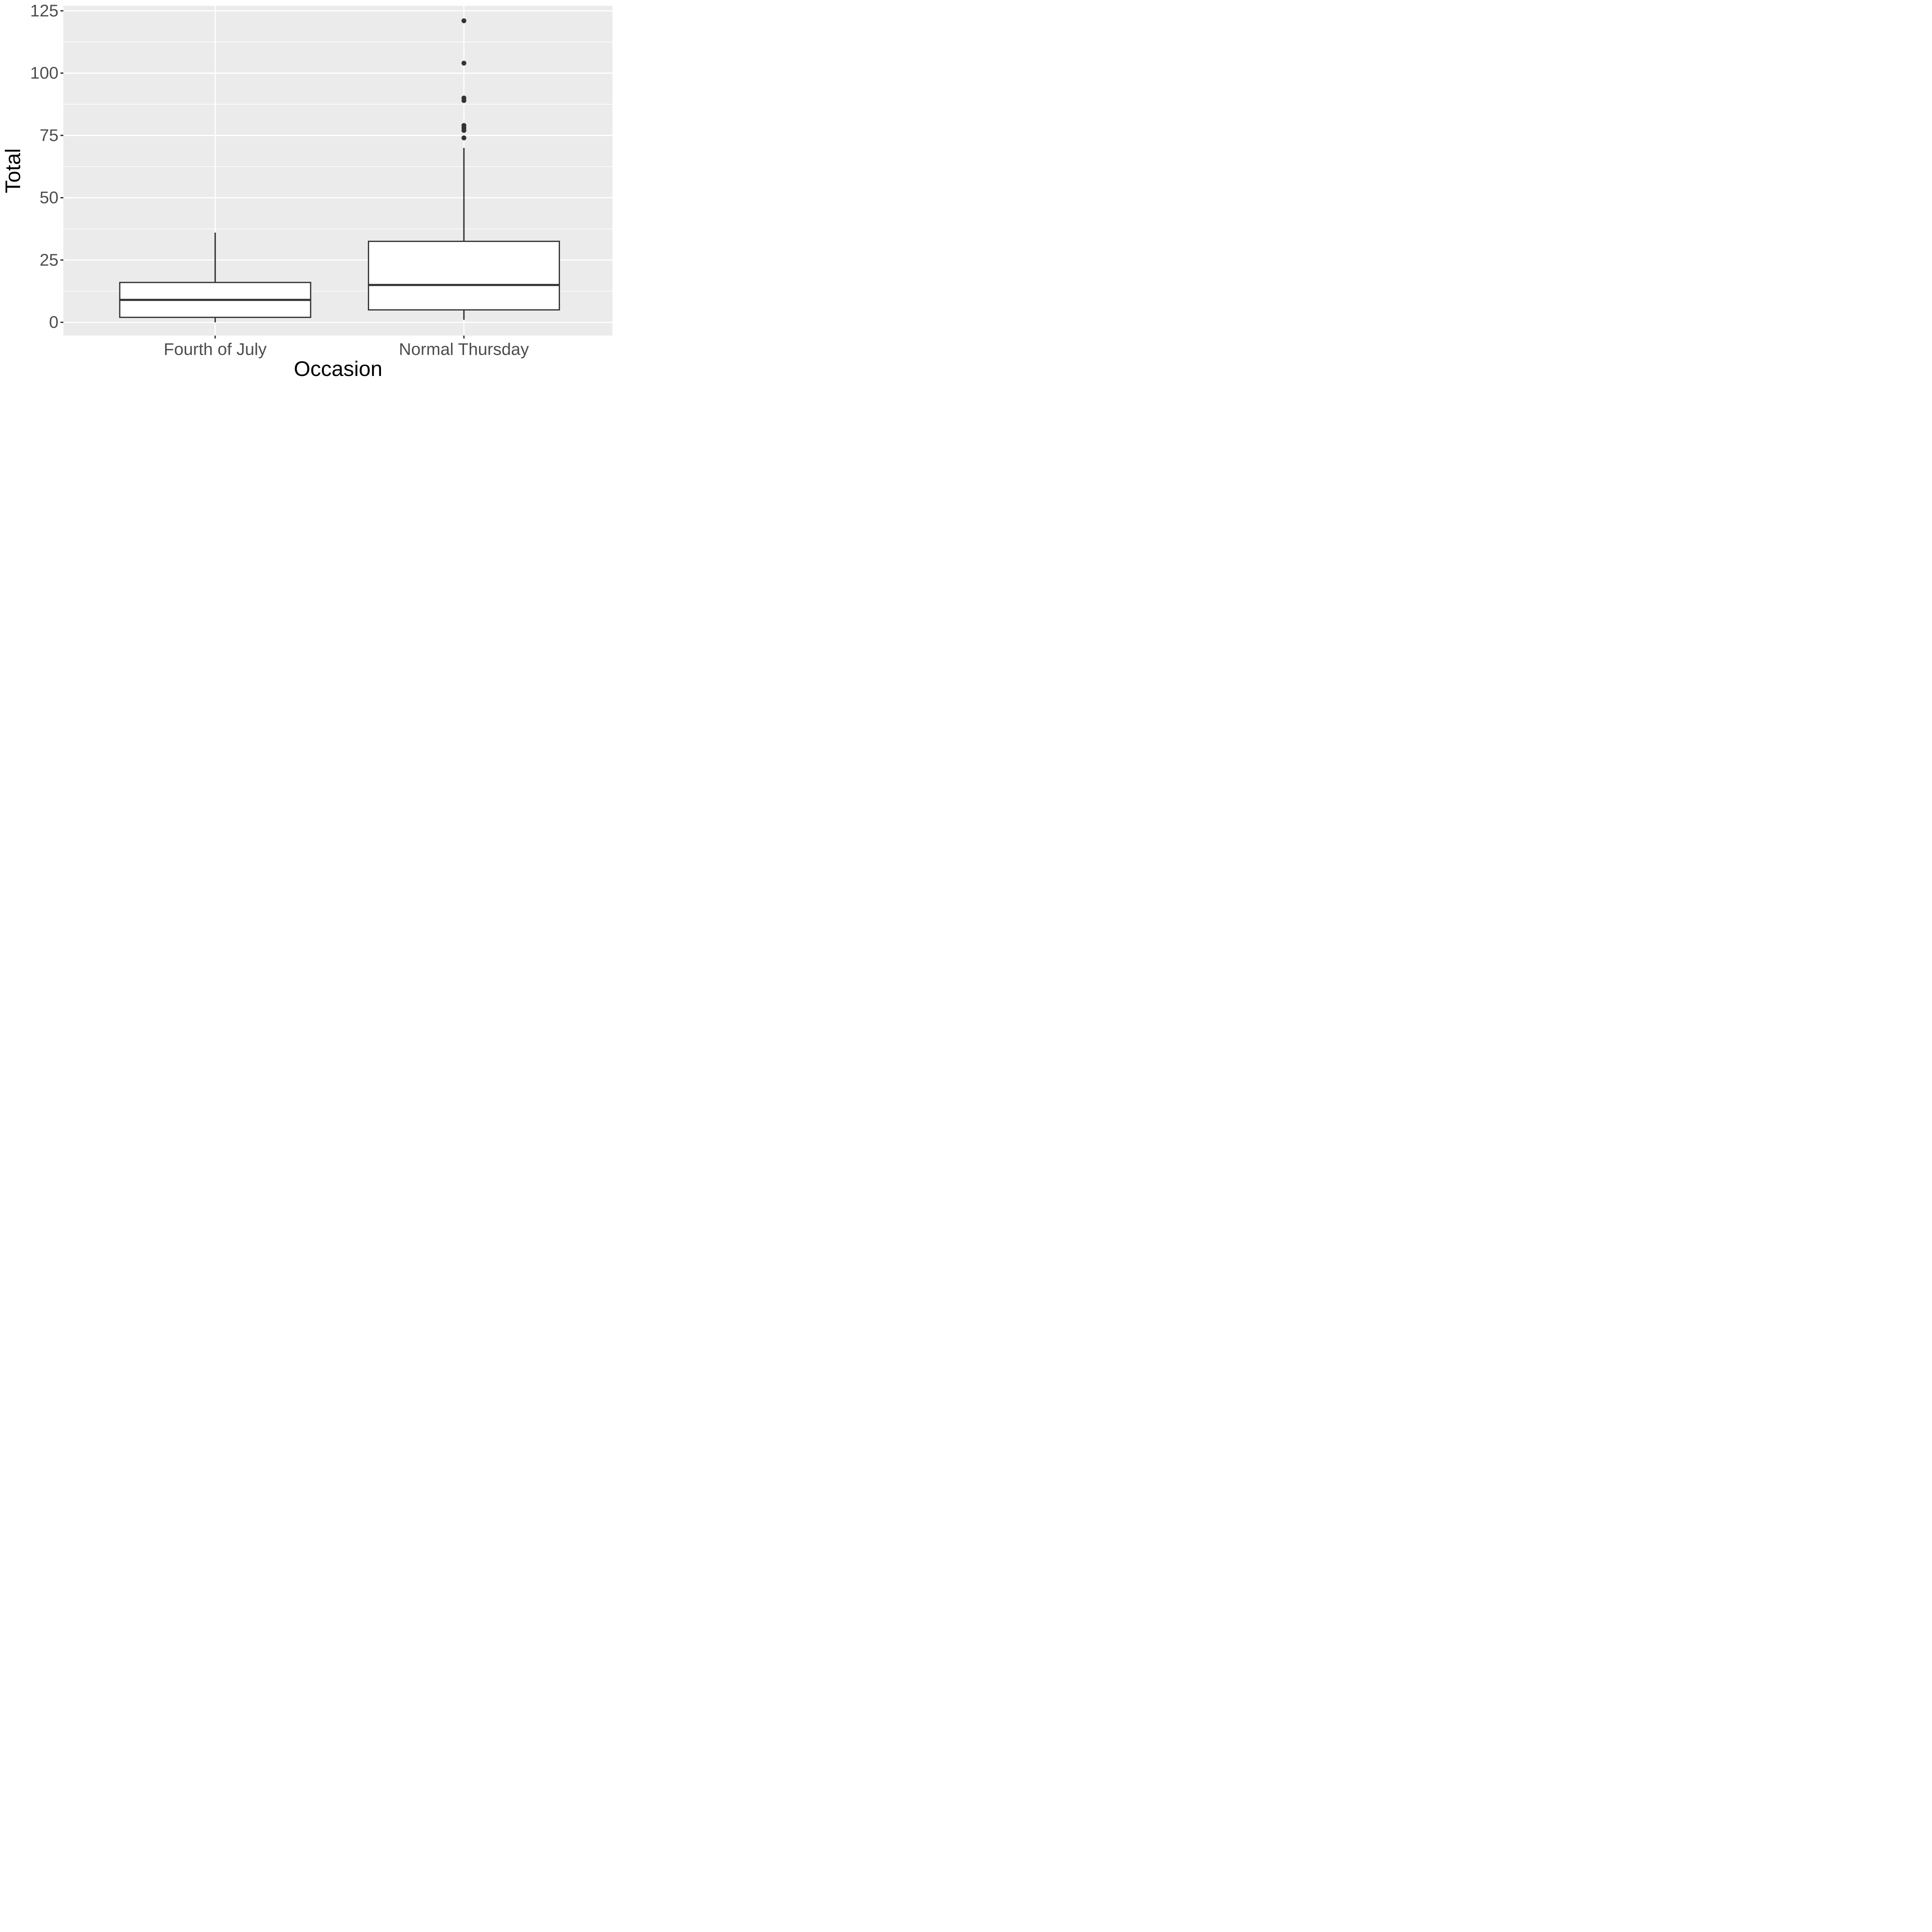  Describe the element at coordinates (44, 10) in the screenshot. I see `y-tick-label: 125` at that location.